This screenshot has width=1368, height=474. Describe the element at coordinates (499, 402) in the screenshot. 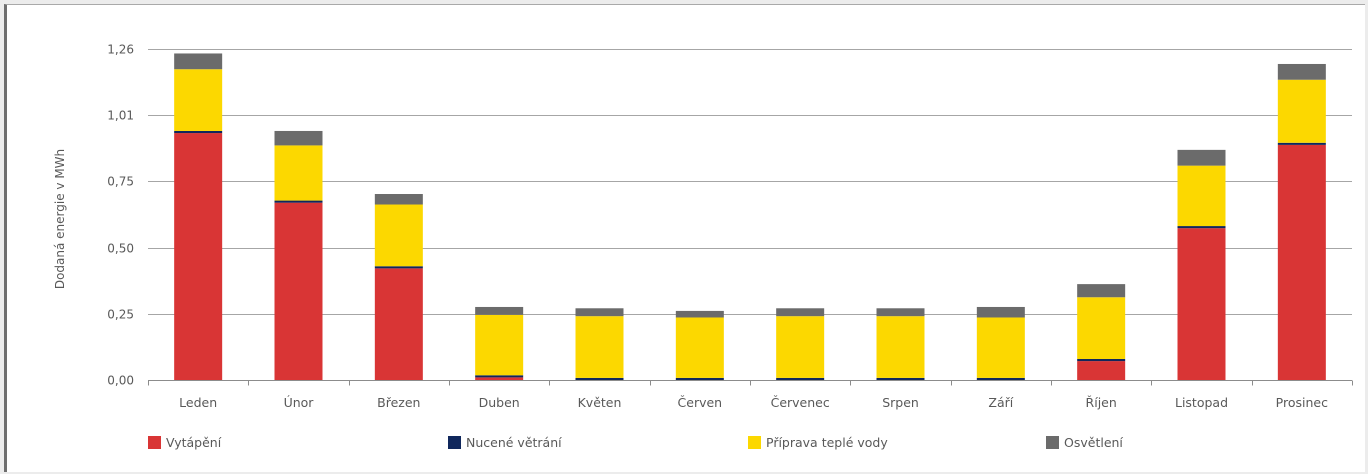

I see `x-tick-label: Duben` at that location.